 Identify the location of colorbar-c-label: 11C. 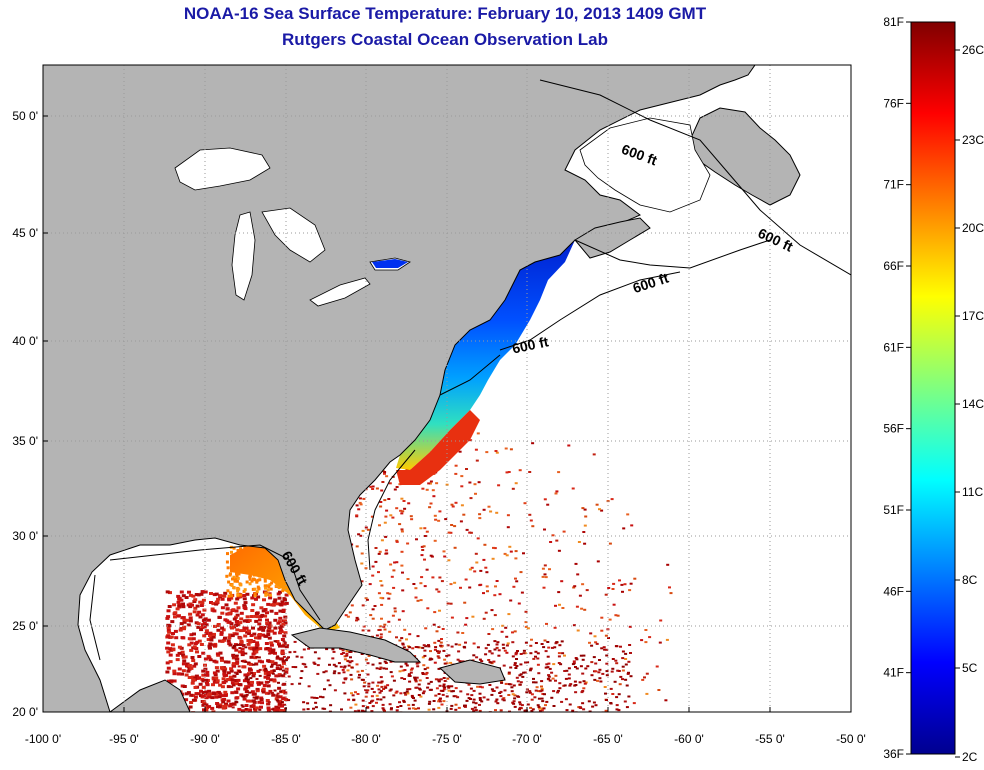
(972, 492).